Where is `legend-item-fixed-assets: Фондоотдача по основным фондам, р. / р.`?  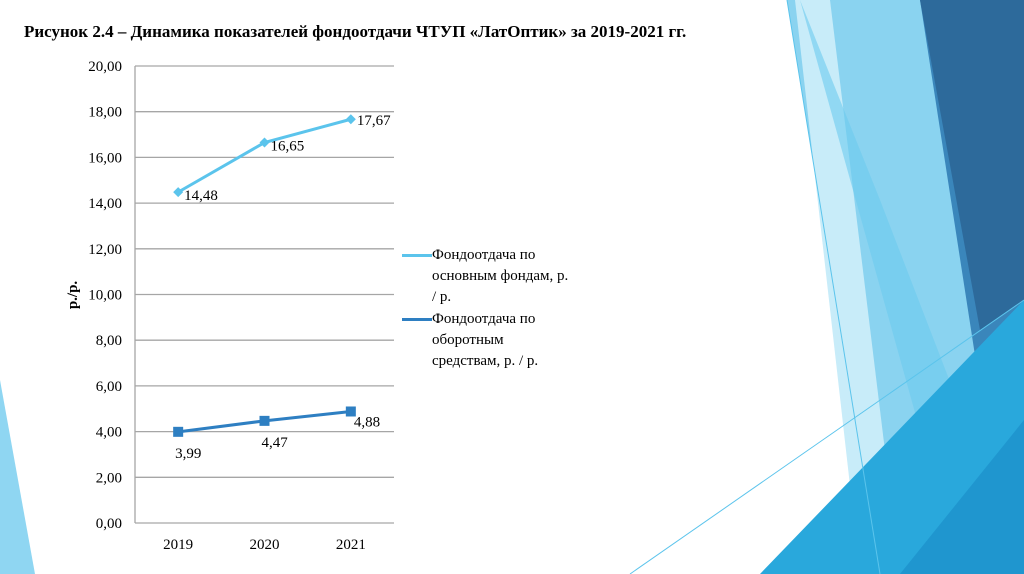
legend-item-fixed-assets: Фондоотдача по основным фондам, р. / р. is located at coordinates (500, 276).